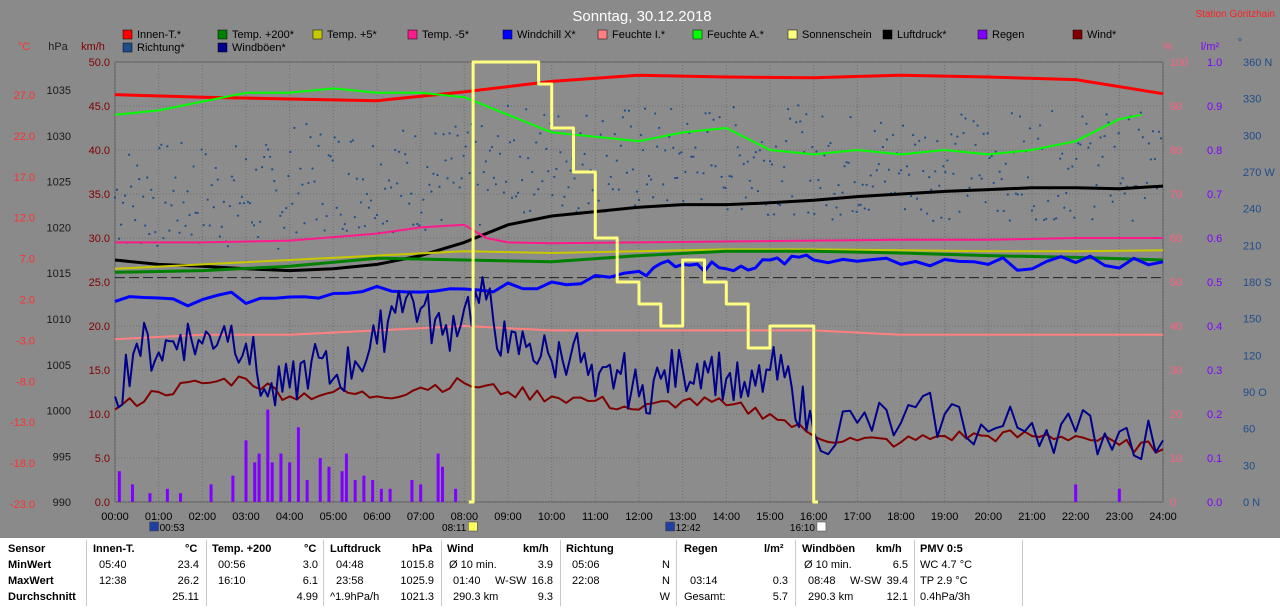  I want to click on humidity-tick: 20, so click(1176, 415).